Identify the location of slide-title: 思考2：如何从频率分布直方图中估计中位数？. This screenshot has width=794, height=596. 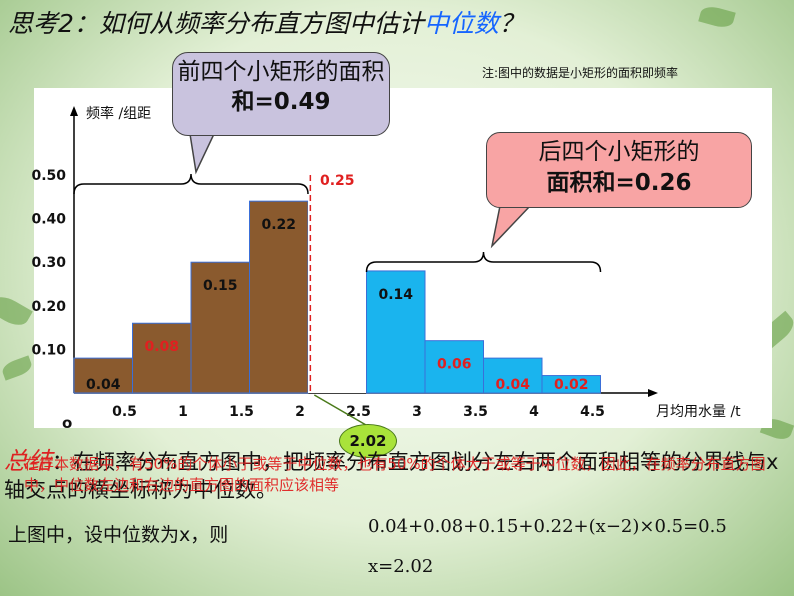
(266, 23).